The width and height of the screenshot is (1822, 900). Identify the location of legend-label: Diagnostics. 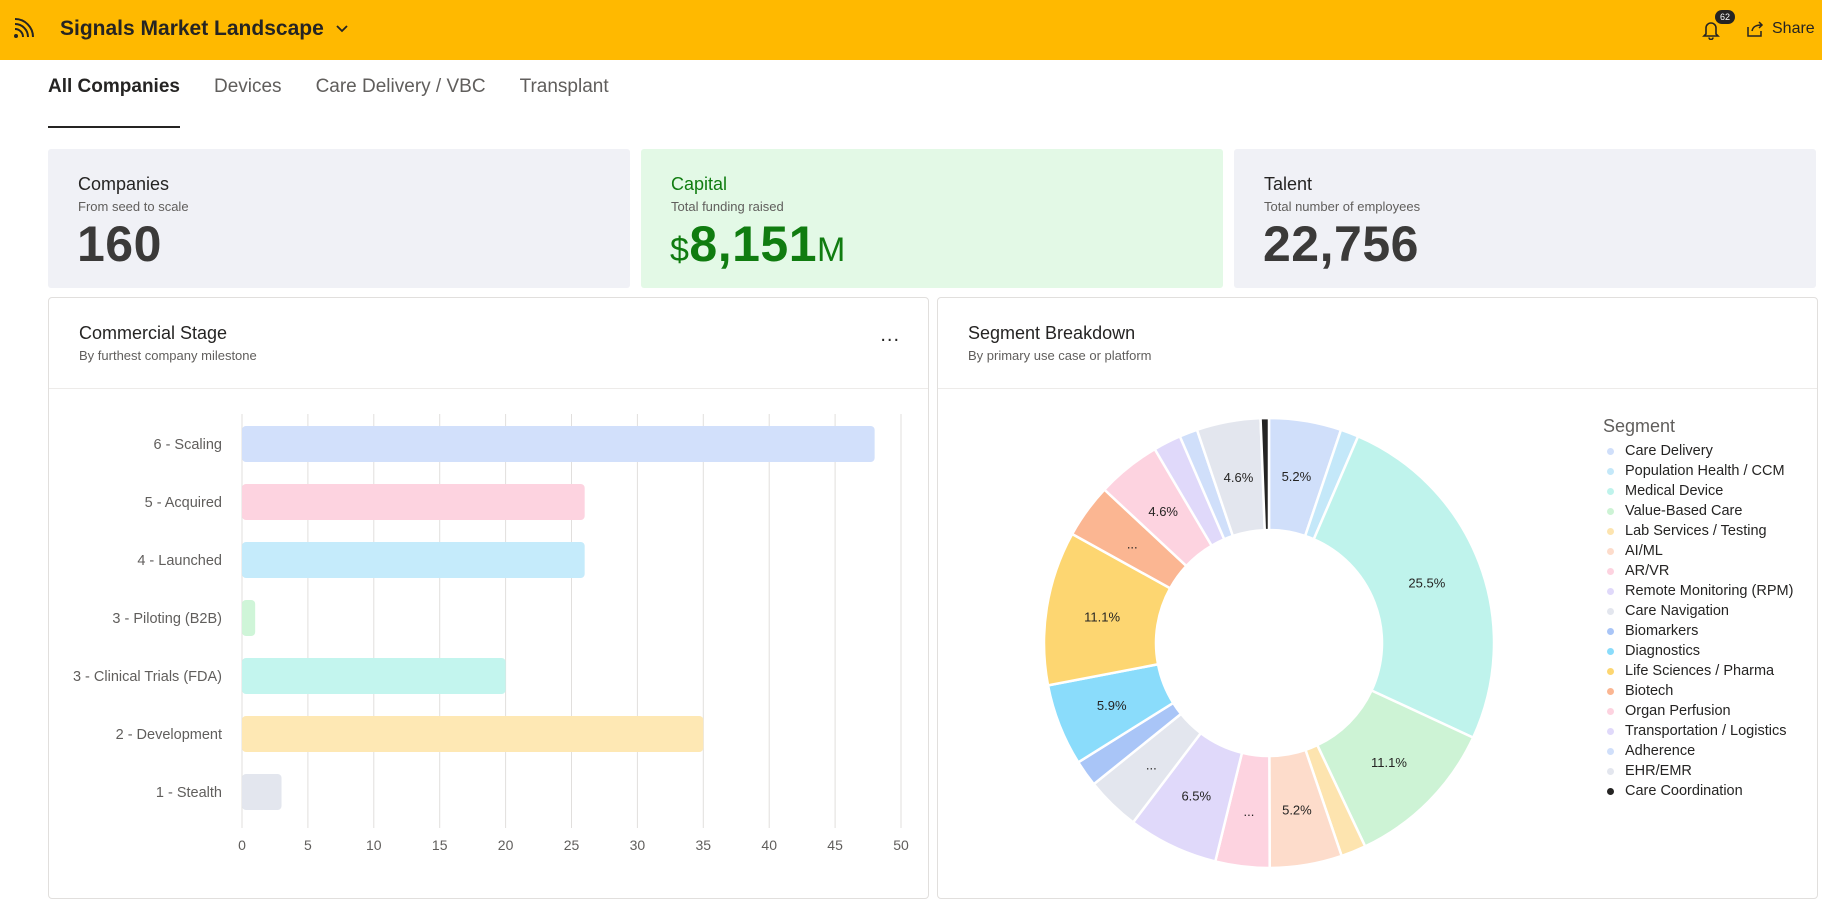
(1662, 651).